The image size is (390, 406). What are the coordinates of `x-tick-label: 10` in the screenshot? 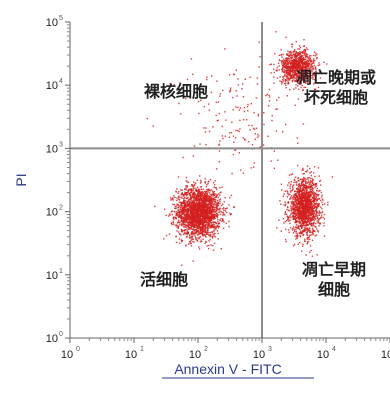 It's located at (323, 355).